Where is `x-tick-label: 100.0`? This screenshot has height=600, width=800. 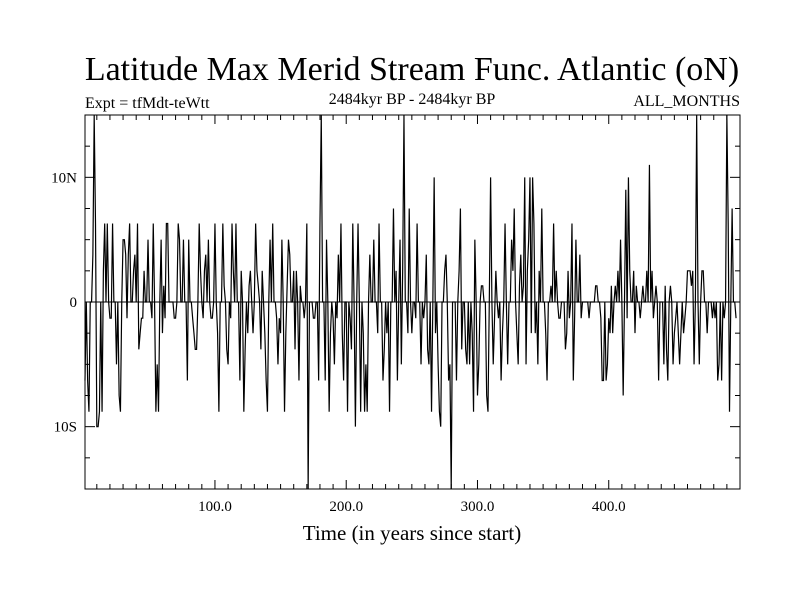 x-tick-label: 100.0 is located at coordinates (215, 507).